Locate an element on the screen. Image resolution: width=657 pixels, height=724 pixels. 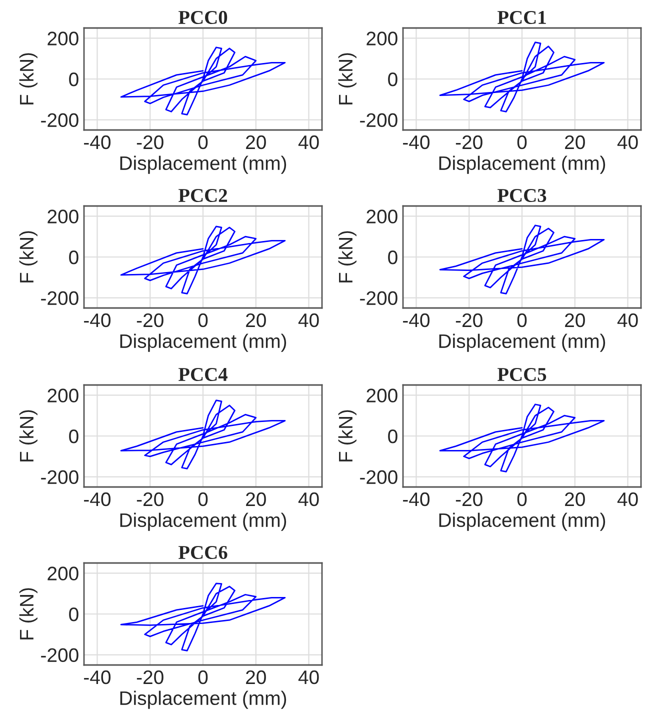
chart-title: PCC1 is located at coordinates (521, 17).